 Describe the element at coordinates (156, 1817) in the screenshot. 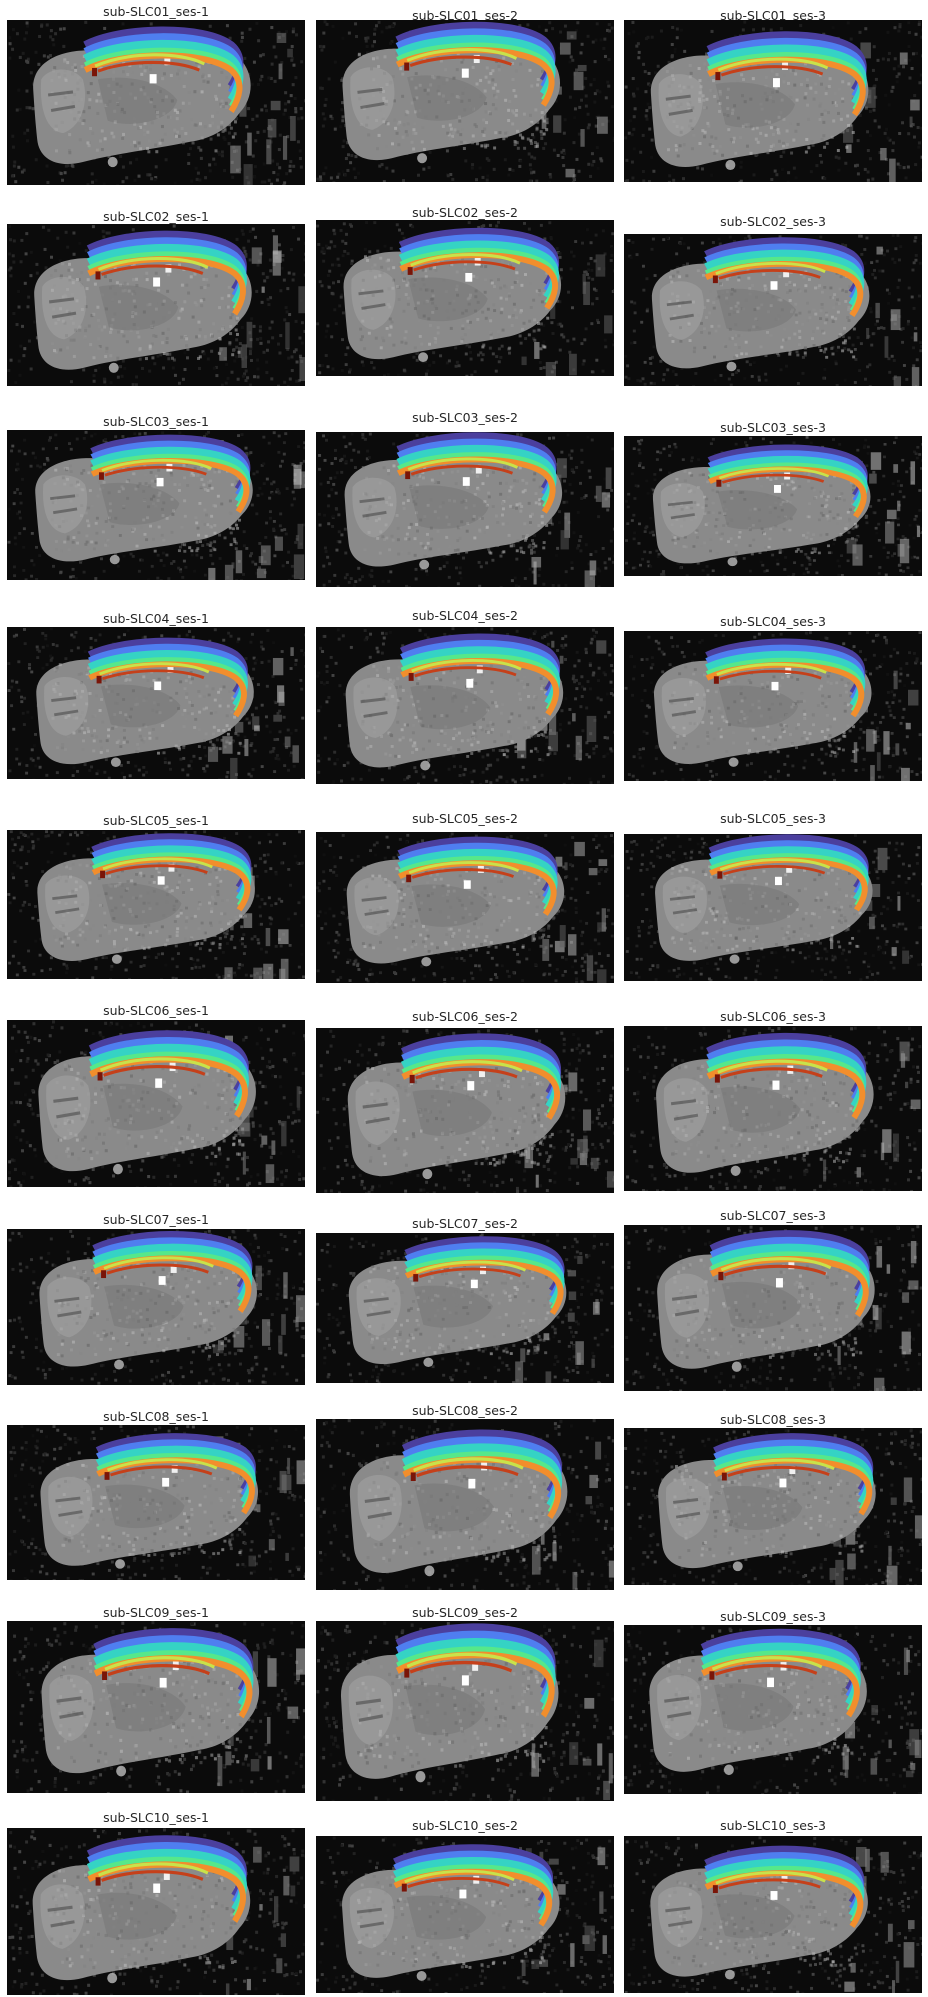

I see `panel-title: sub-SLC10_ses-1` at that location.